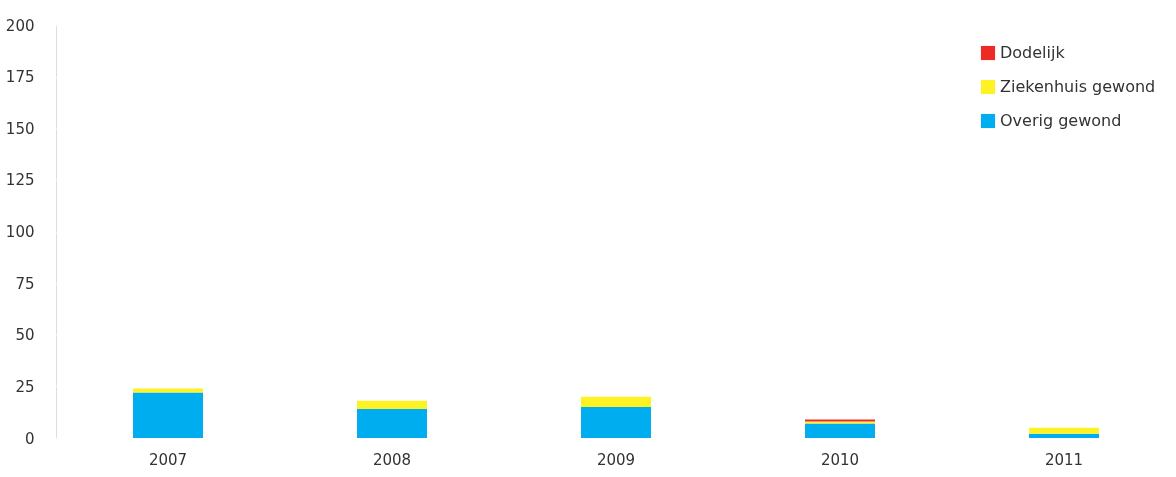  What do you see at coordinates (29, 438) in the screenshot?
I see `y-tick-label: 0` at bounding box center [29, 438].